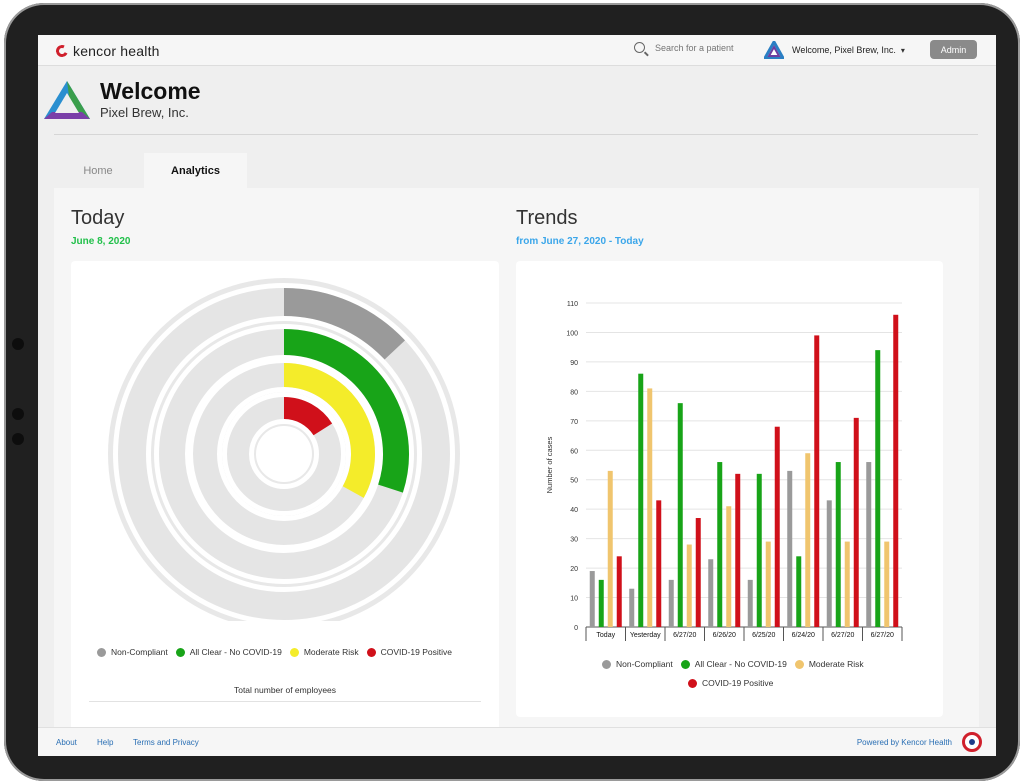 This screenshot has height=784, width=1024. What do you see at coordinates (107, 51) in the screenshot?
I see `brand-logo: kencor health` at bounding box center [107, 51].